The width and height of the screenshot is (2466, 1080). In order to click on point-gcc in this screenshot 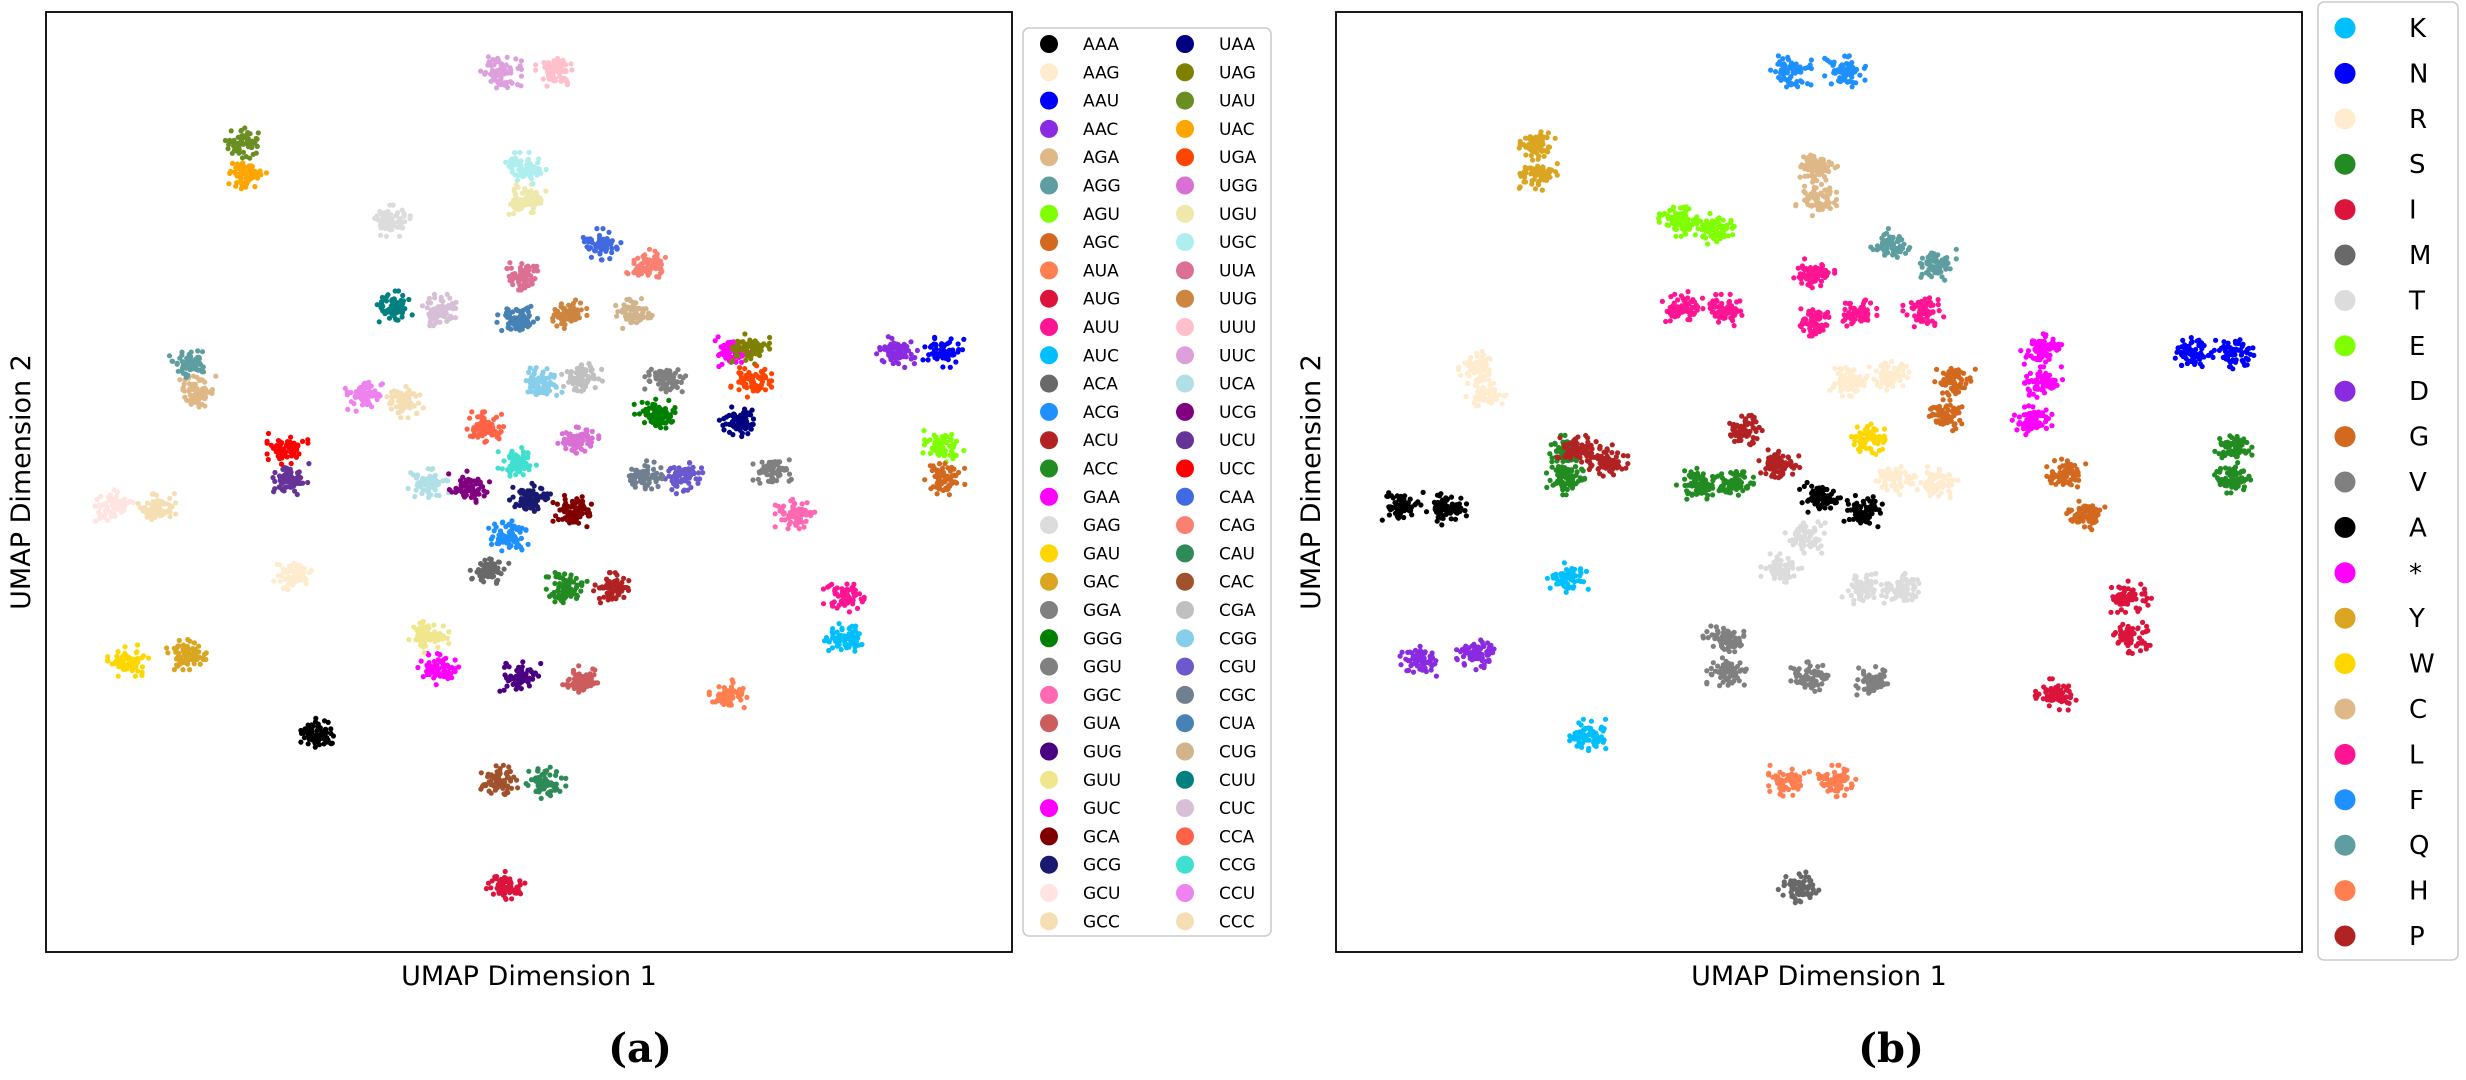, I will do `click(176, 503)`.